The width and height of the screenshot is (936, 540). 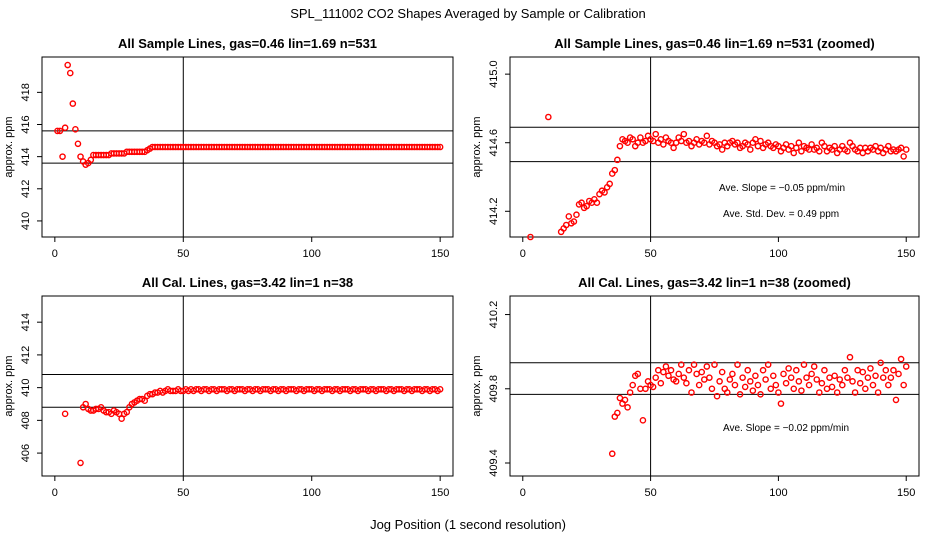 I want to click on chart-title: All Cal. Lines, gas=3.42 lin=1 n=38, so click(x=247, y=282).